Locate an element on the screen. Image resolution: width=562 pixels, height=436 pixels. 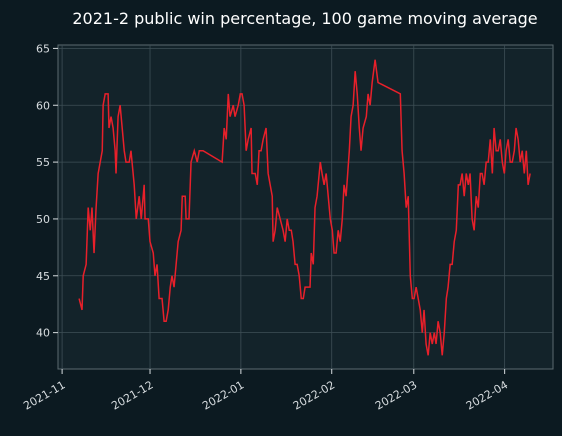
y-tick-label: 50 is located at coordinates (43, 219).